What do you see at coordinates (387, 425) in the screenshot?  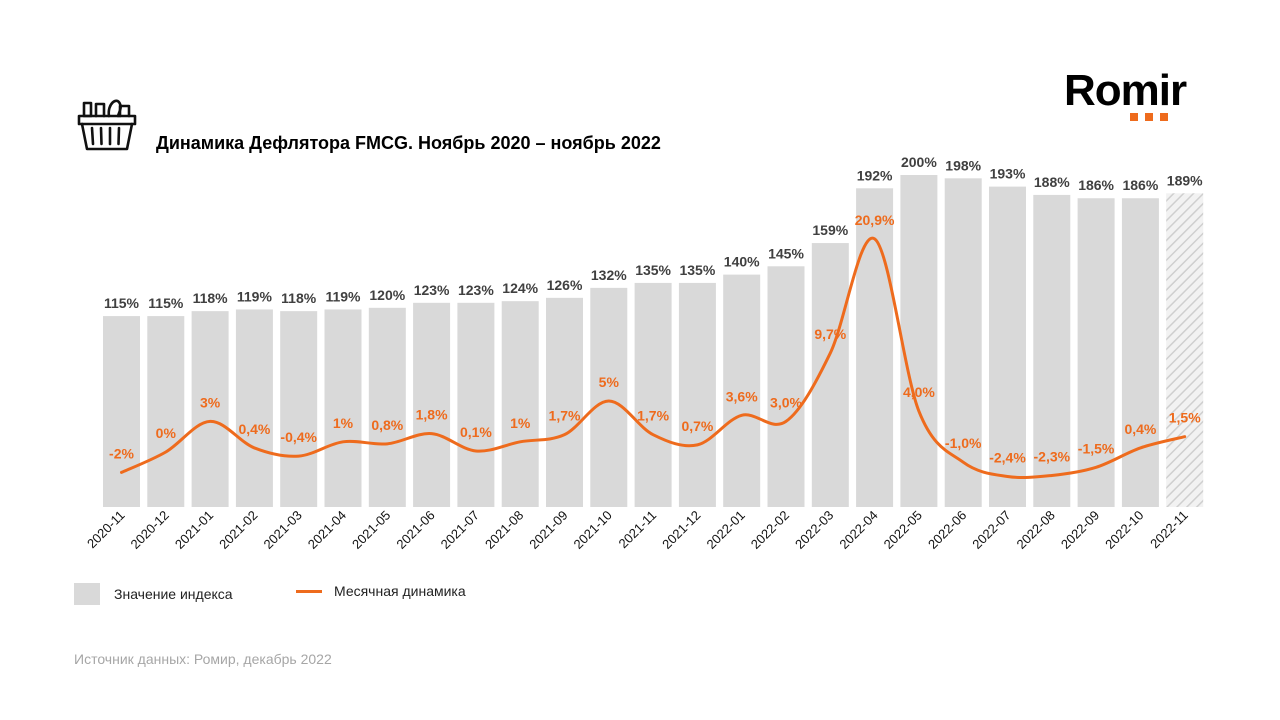 I see `line-label: 0,8%` at bounding box center [387, 425].